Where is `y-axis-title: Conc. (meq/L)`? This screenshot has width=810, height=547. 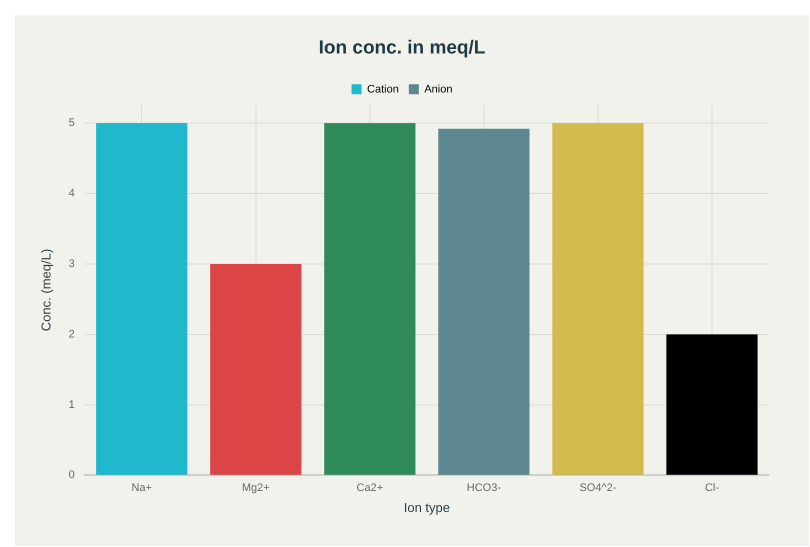 y-axis-title: Conc. (meq/L) is located at coordinates (46, 290).